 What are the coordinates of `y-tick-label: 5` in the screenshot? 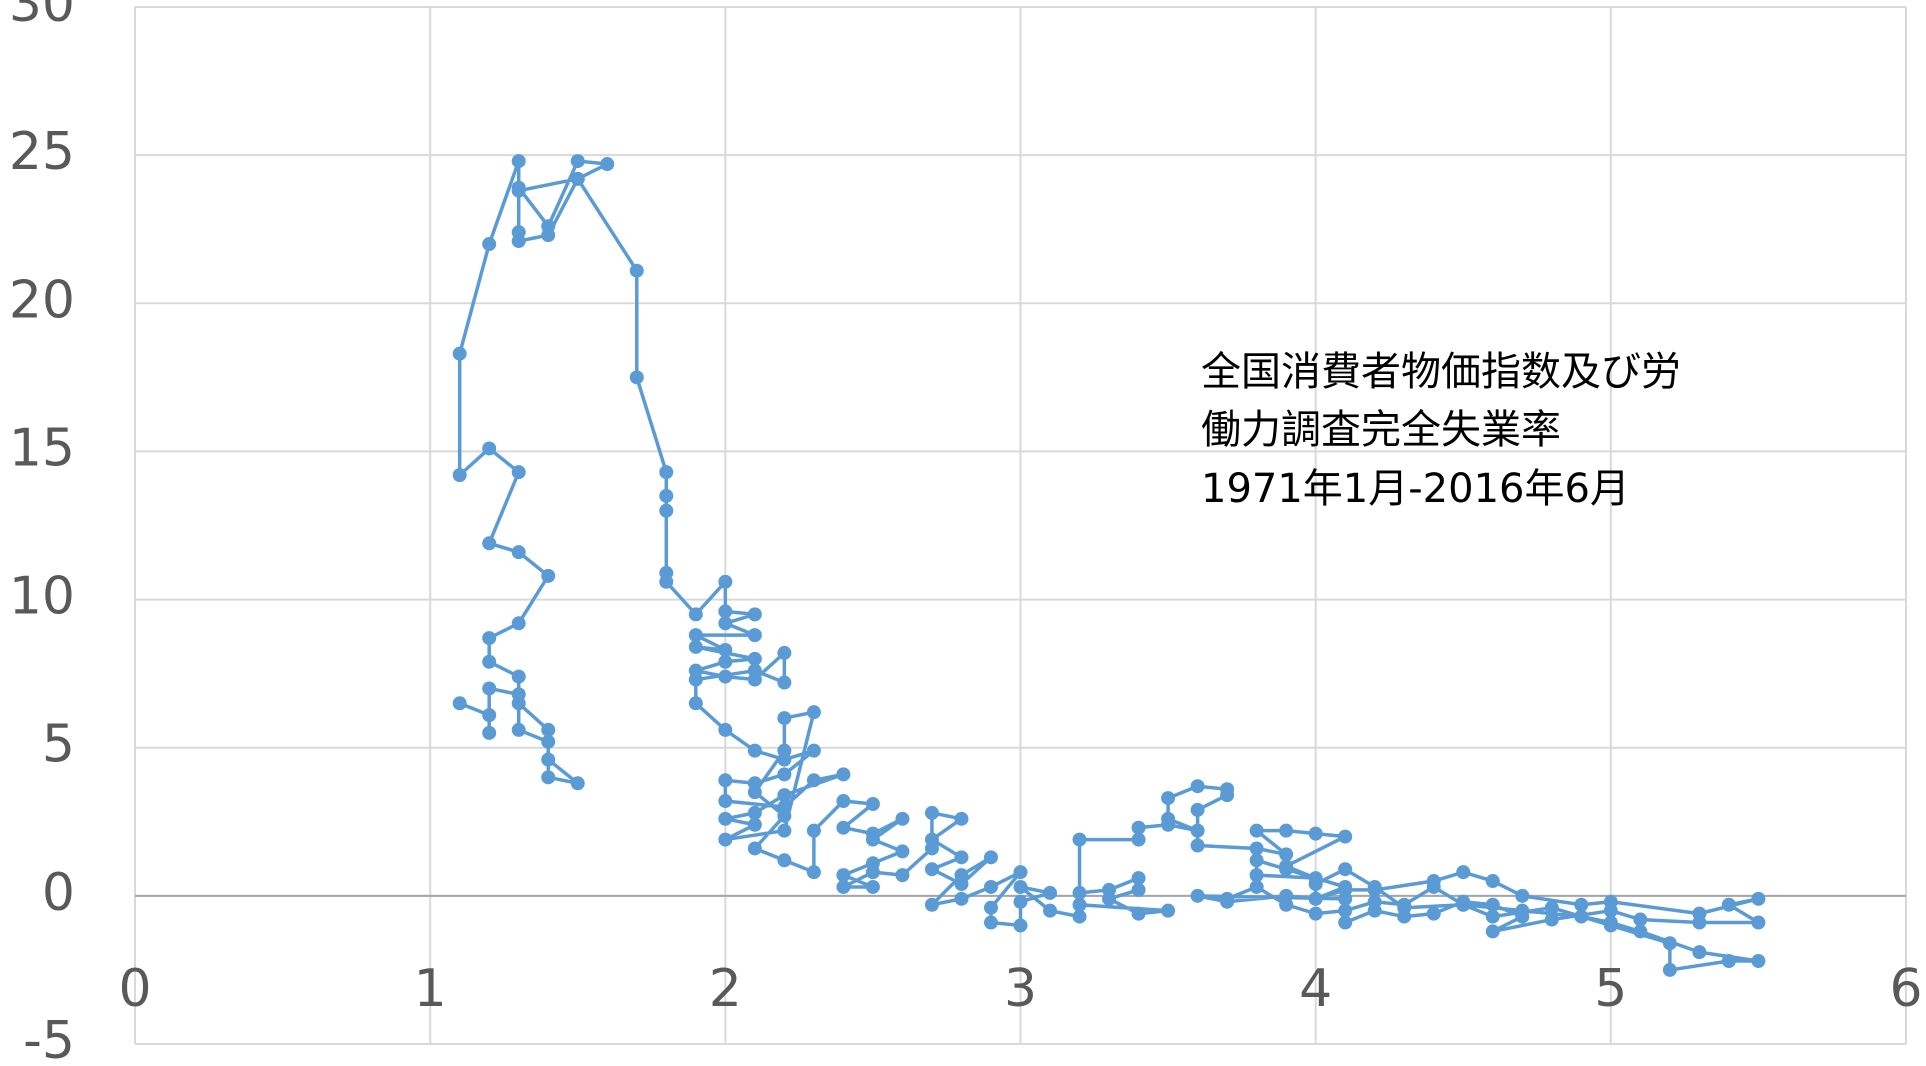 It's located at (58, 745).